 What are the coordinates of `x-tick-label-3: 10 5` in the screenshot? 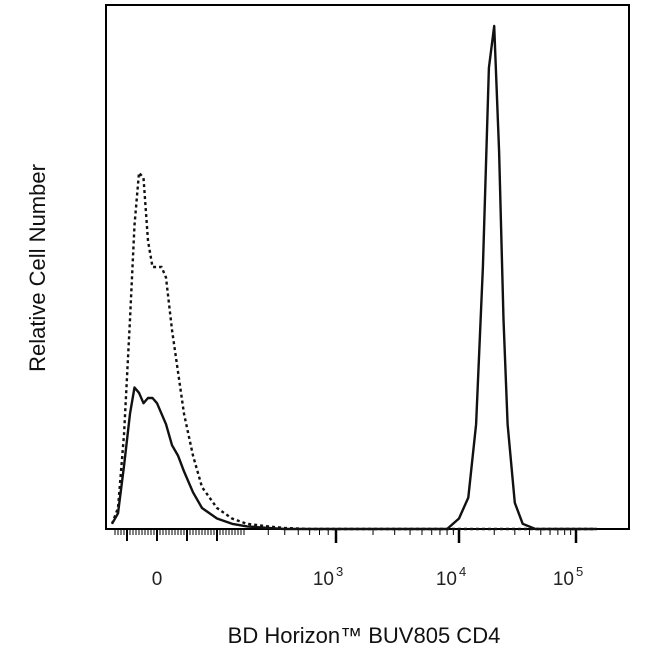 It's located at (568, 577).